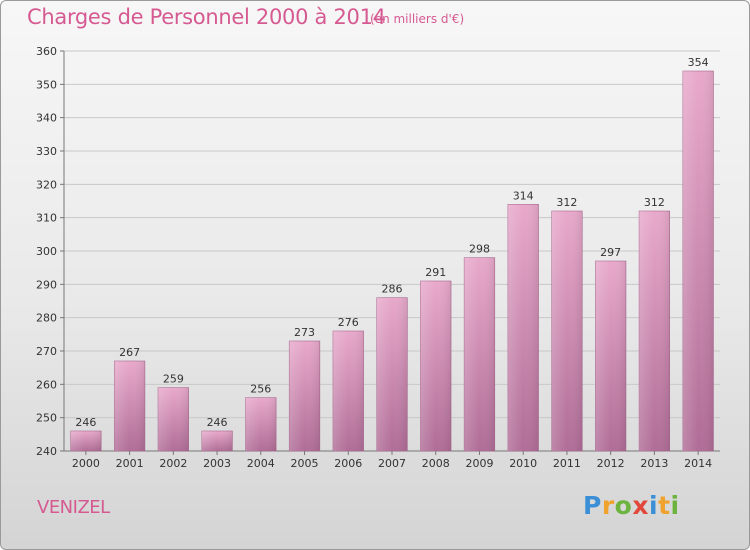 This screenshot has width=750, height=550. Describe the element at coordinates (523, 195) in the screenshot. I see `data-label-2010: 314` at that location.